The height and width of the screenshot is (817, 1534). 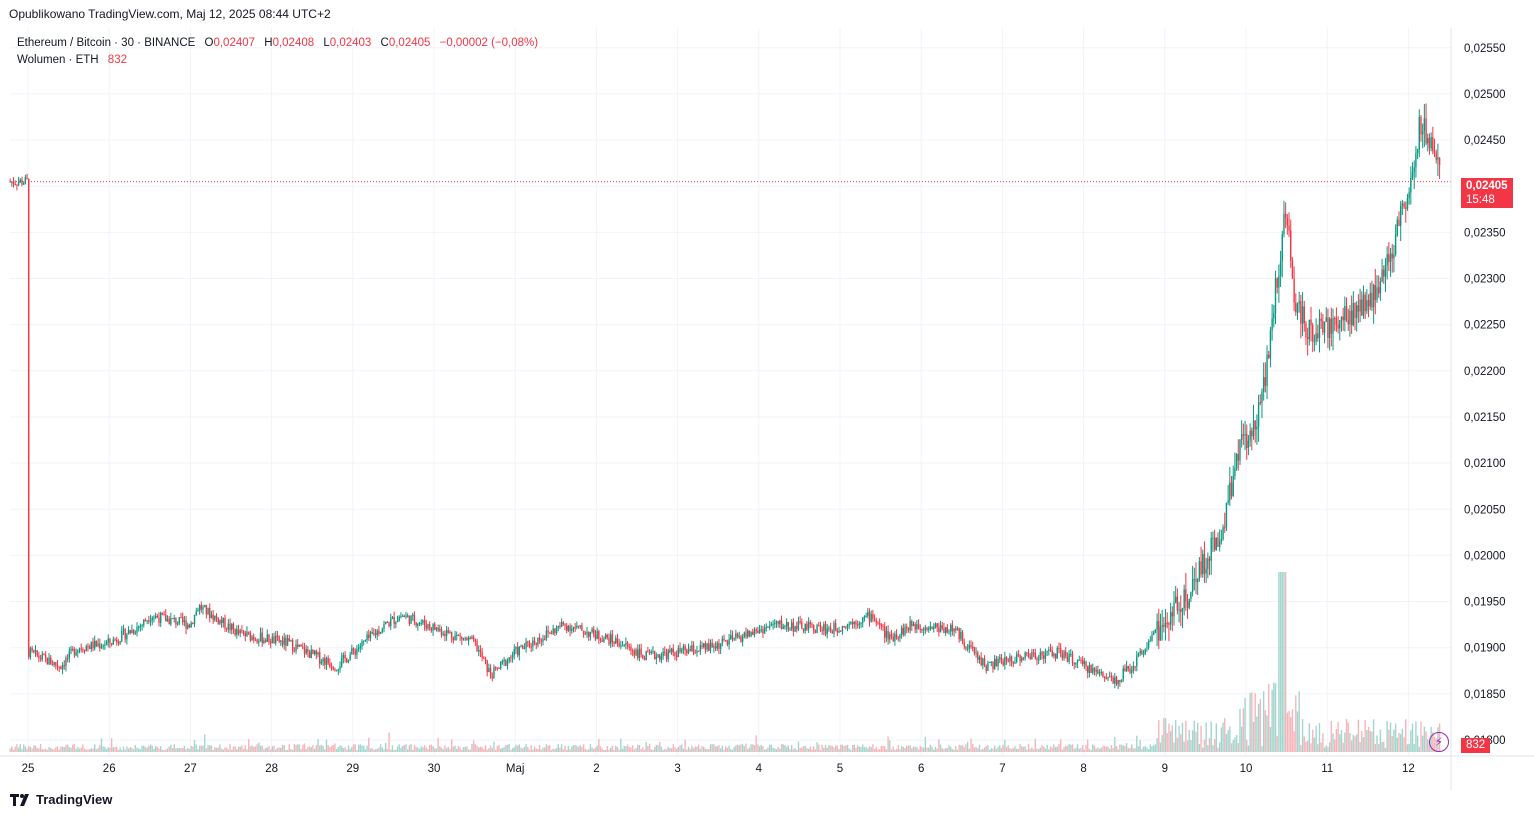 I want to click on tradingview-logo: TradingView, so click(x=61, y=799).